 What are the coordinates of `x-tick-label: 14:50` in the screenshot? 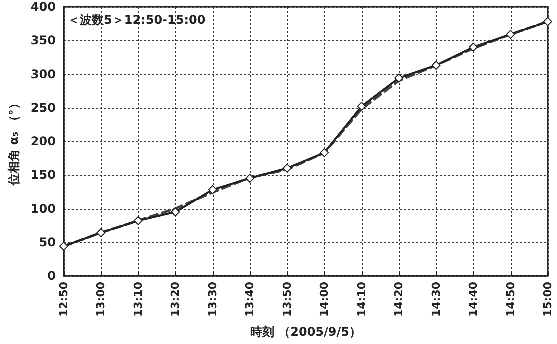 It's located at (511, 300).